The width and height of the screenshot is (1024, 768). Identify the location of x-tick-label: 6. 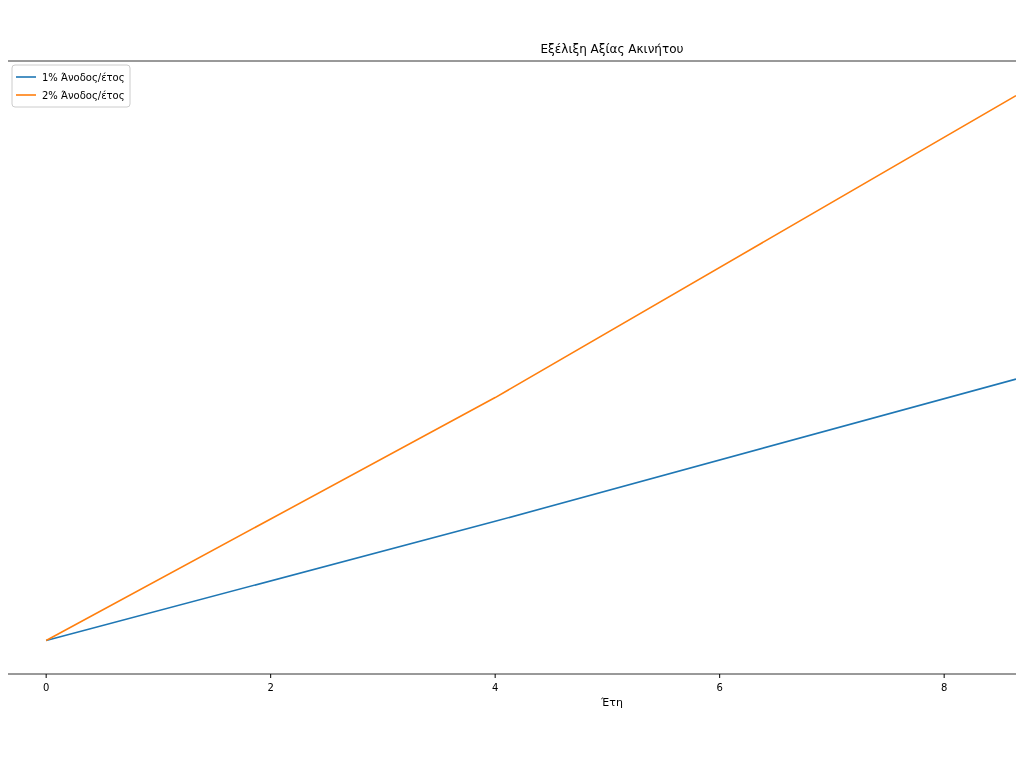
(719, 687).